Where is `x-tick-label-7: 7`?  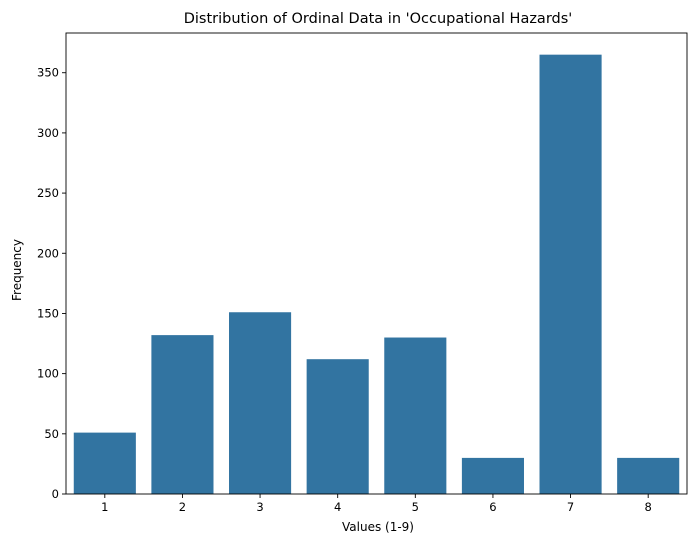
x-tick-label-7: 7 is located at coordinates (570, 507).